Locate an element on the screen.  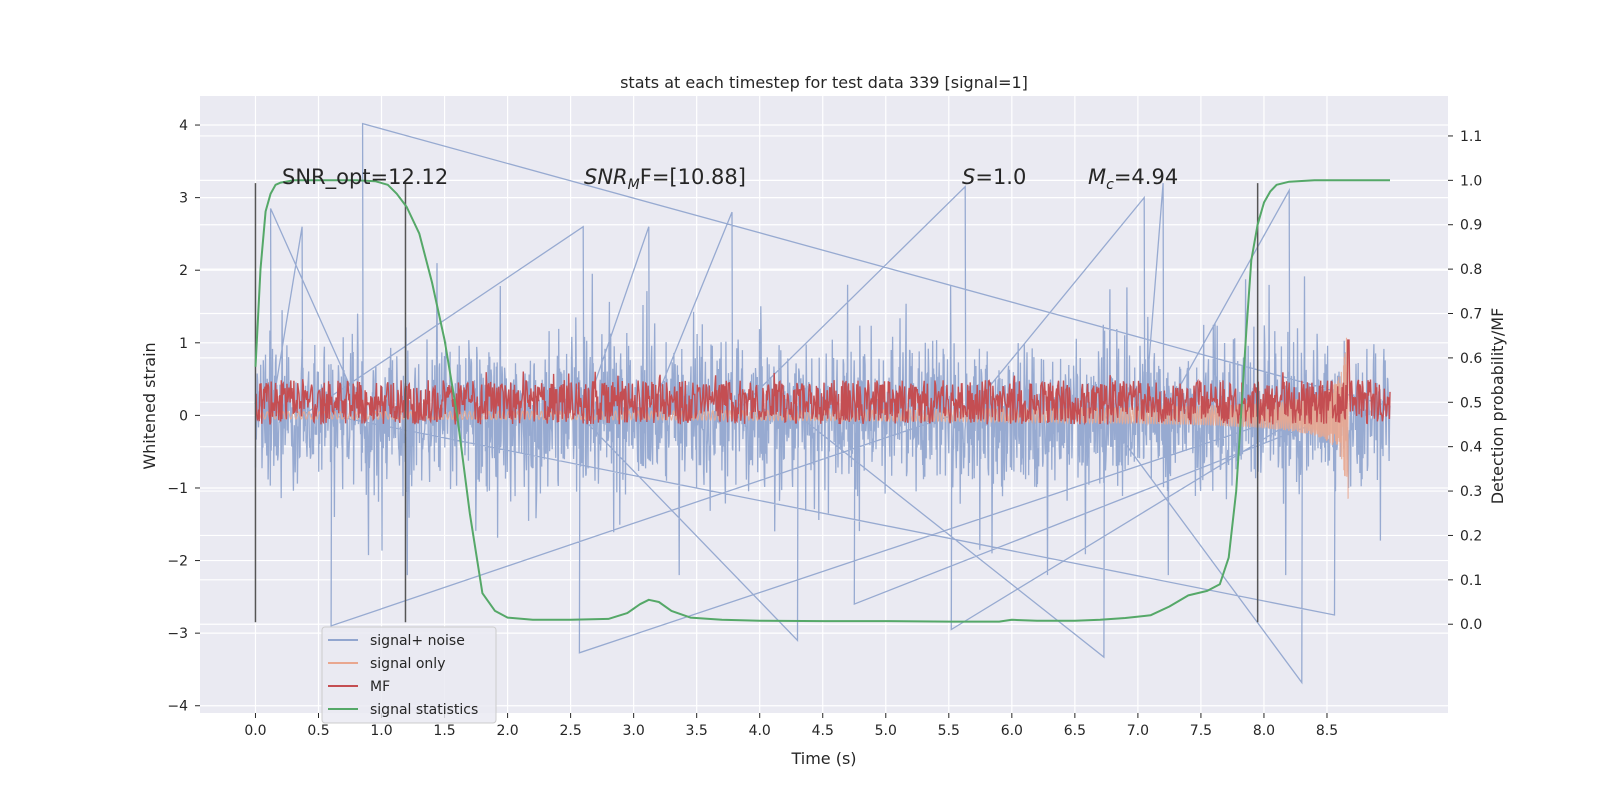
y-tick-label-right: 0.9 is located at coordinates (1471, 226).